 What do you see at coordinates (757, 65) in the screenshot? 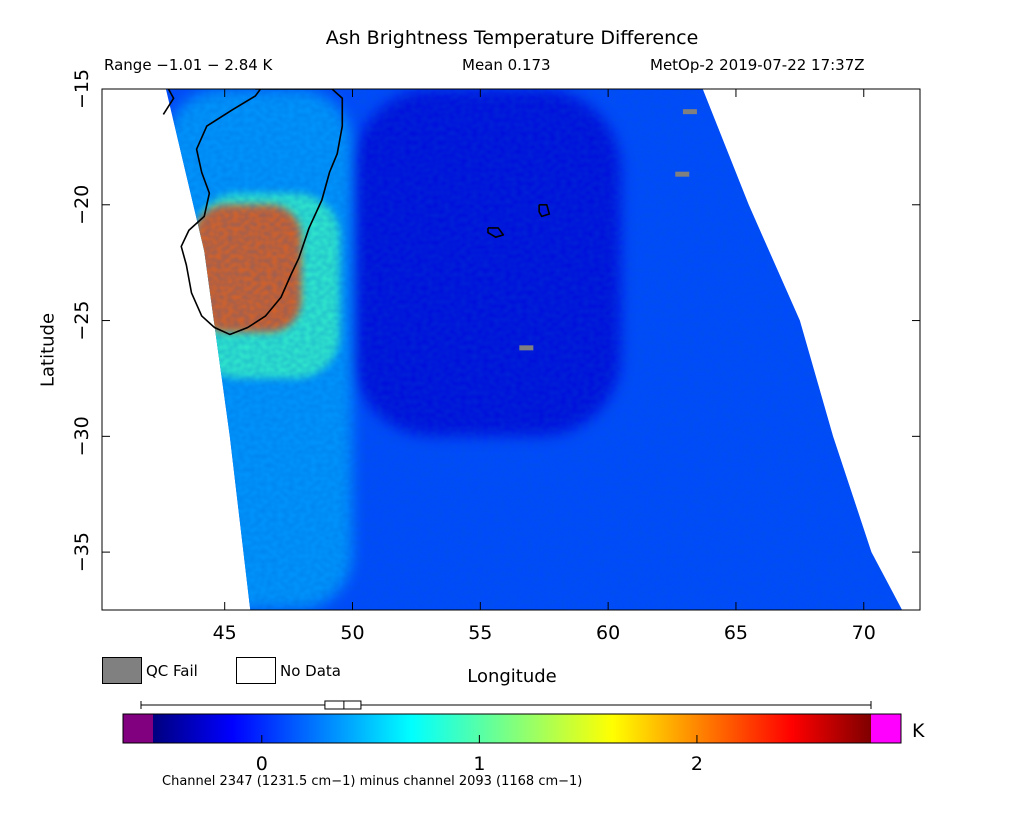
I see `satellite-time-label: MetOp-2 2019-07-22 17:37Z` at bounding box center [757, 65].